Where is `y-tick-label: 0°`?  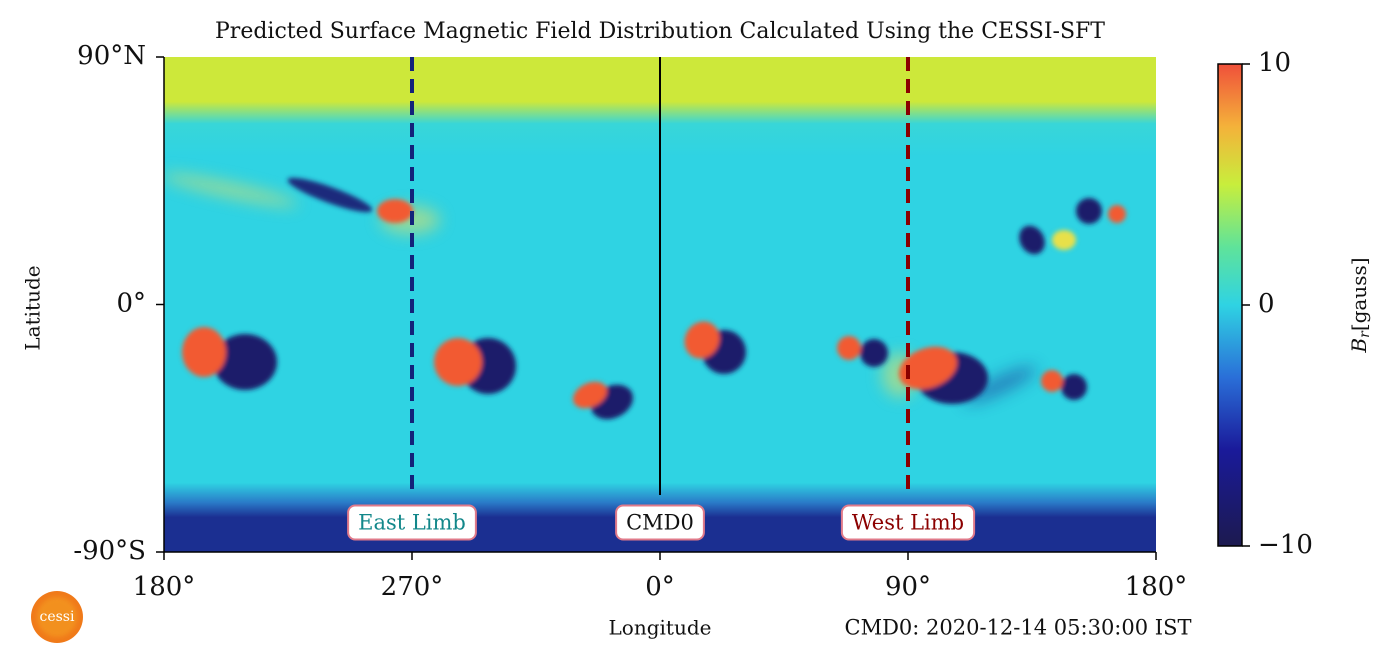
y-tick-label: 0° is located at coordinates (131, 304).